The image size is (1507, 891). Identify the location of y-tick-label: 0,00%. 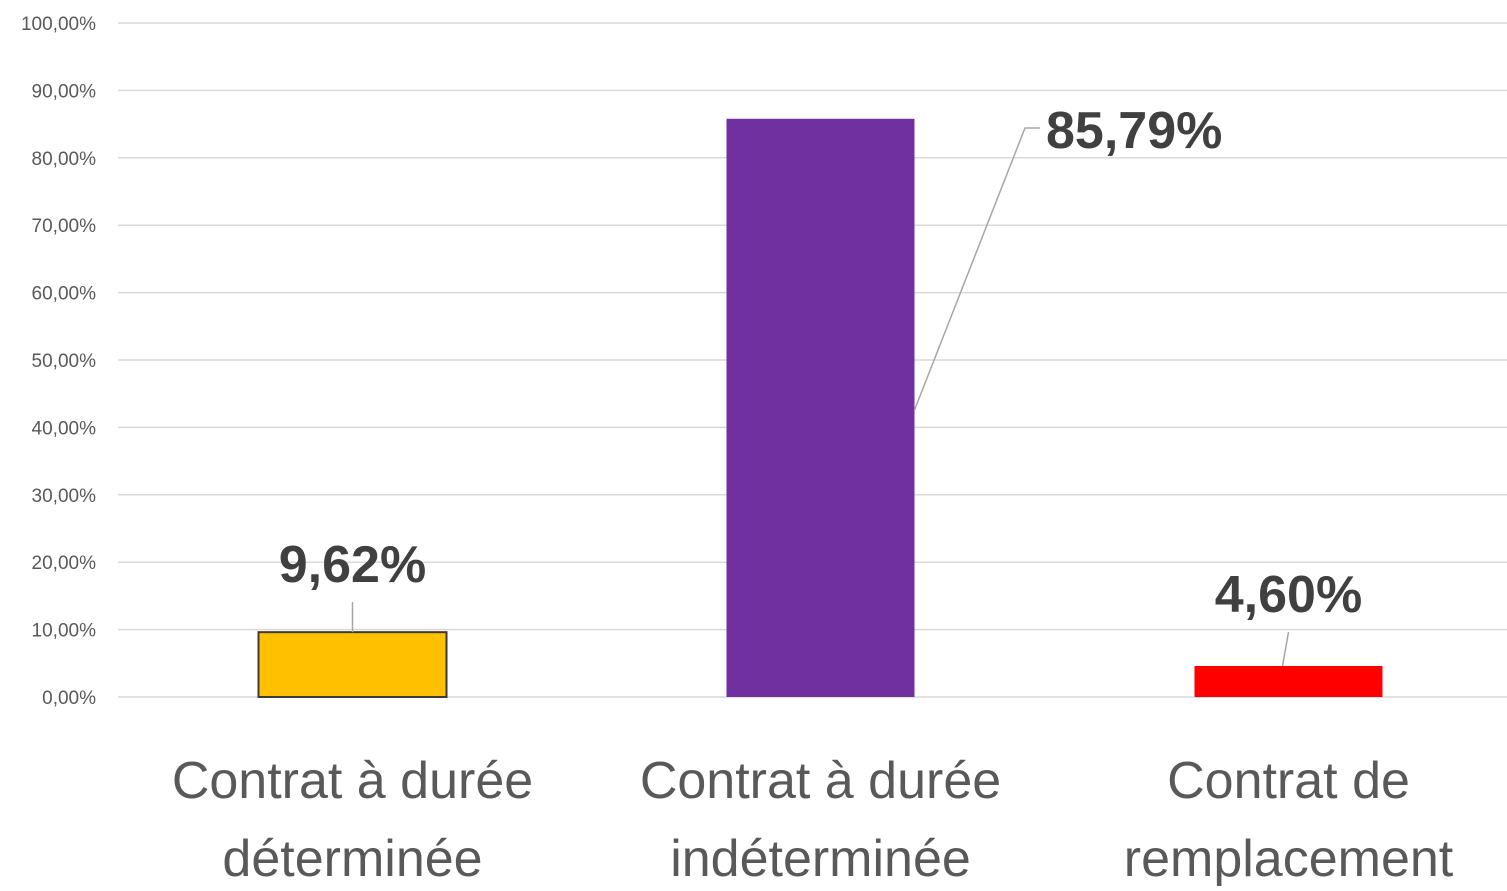
(69, 698).